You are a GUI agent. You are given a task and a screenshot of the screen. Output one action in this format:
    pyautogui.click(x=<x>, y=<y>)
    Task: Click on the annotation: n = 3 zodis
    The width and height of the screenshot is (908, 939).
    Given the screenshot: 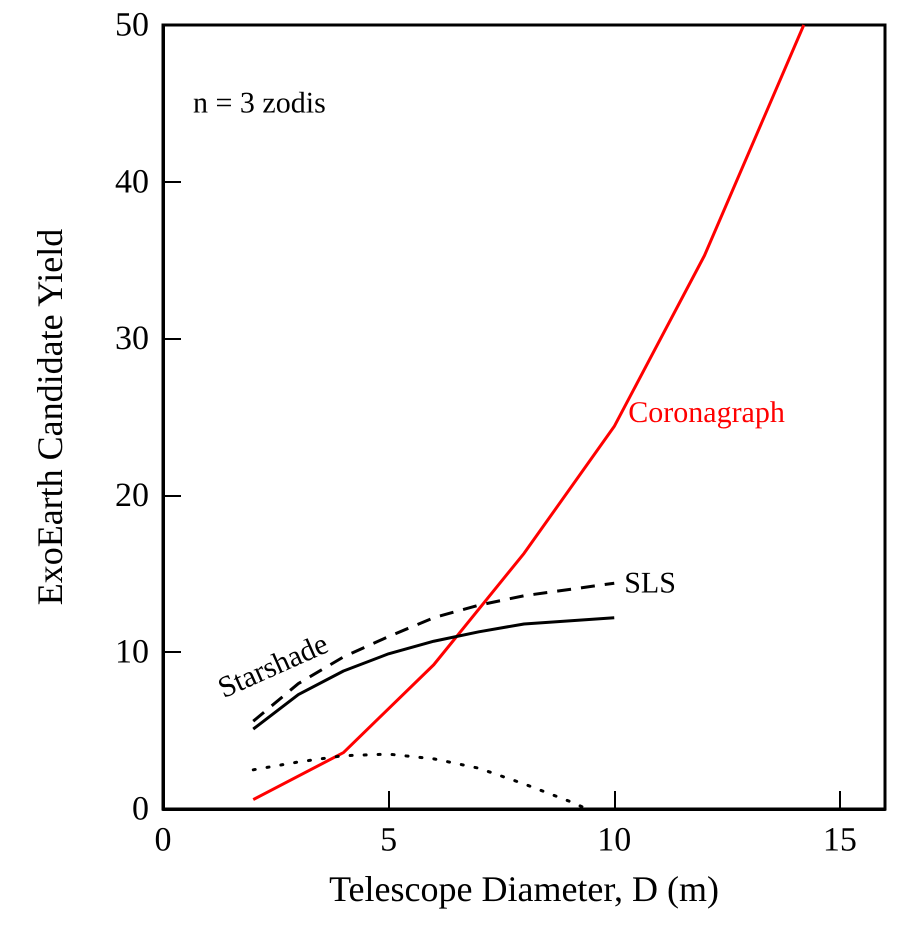 What is the action you would take?
    pyautogui.click(x=259, y=103)
    